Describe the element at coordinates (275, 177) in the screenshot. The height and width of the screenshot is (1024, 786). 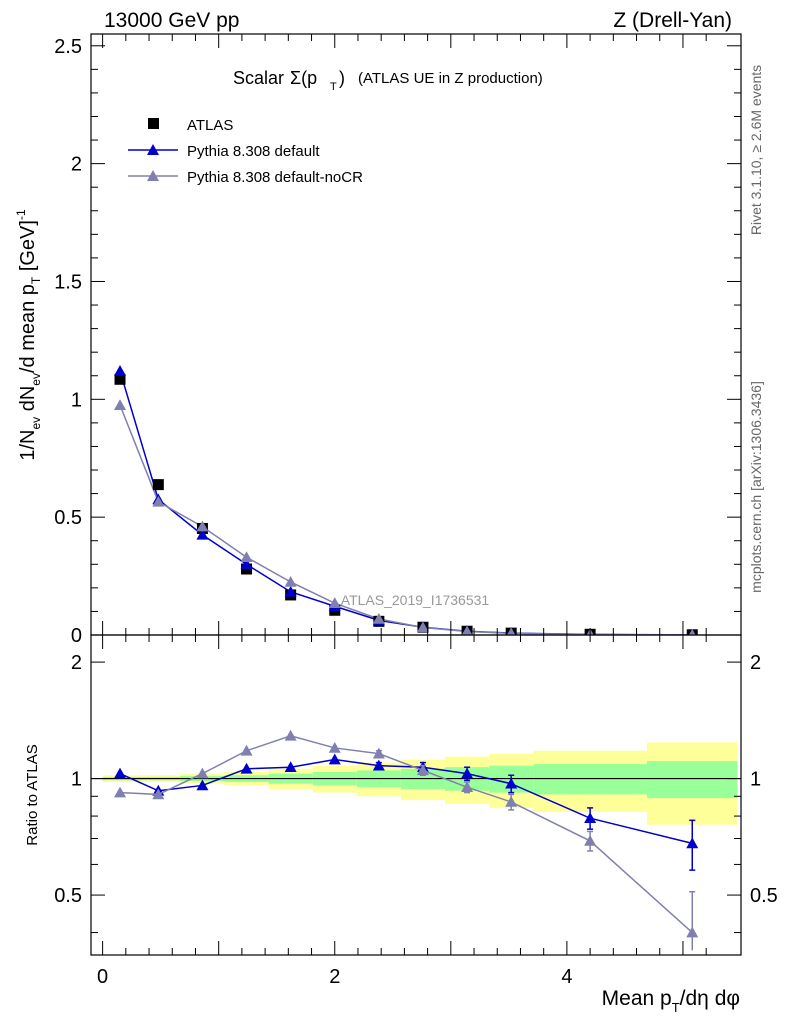
I see `legend-label-mc2: Pythia 8.308 default-noCR` at that location.